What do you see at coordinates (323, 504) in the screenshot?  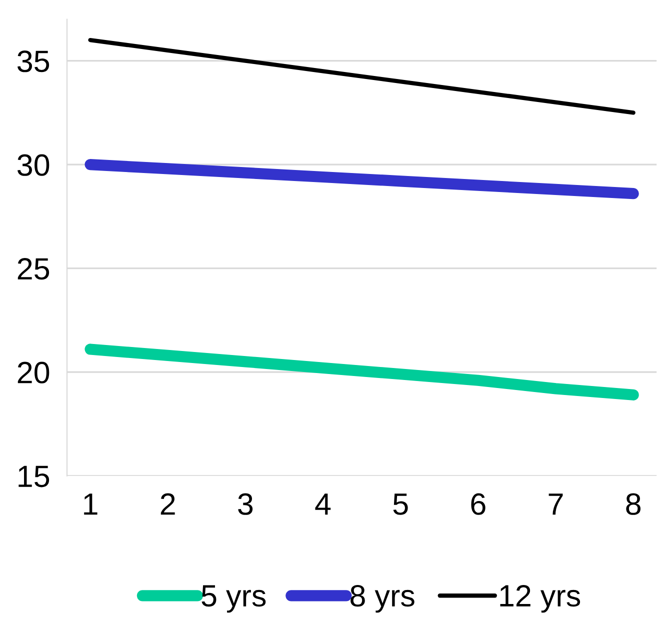 I see `x-tick-label: 4` at bounding box center [323, 504].